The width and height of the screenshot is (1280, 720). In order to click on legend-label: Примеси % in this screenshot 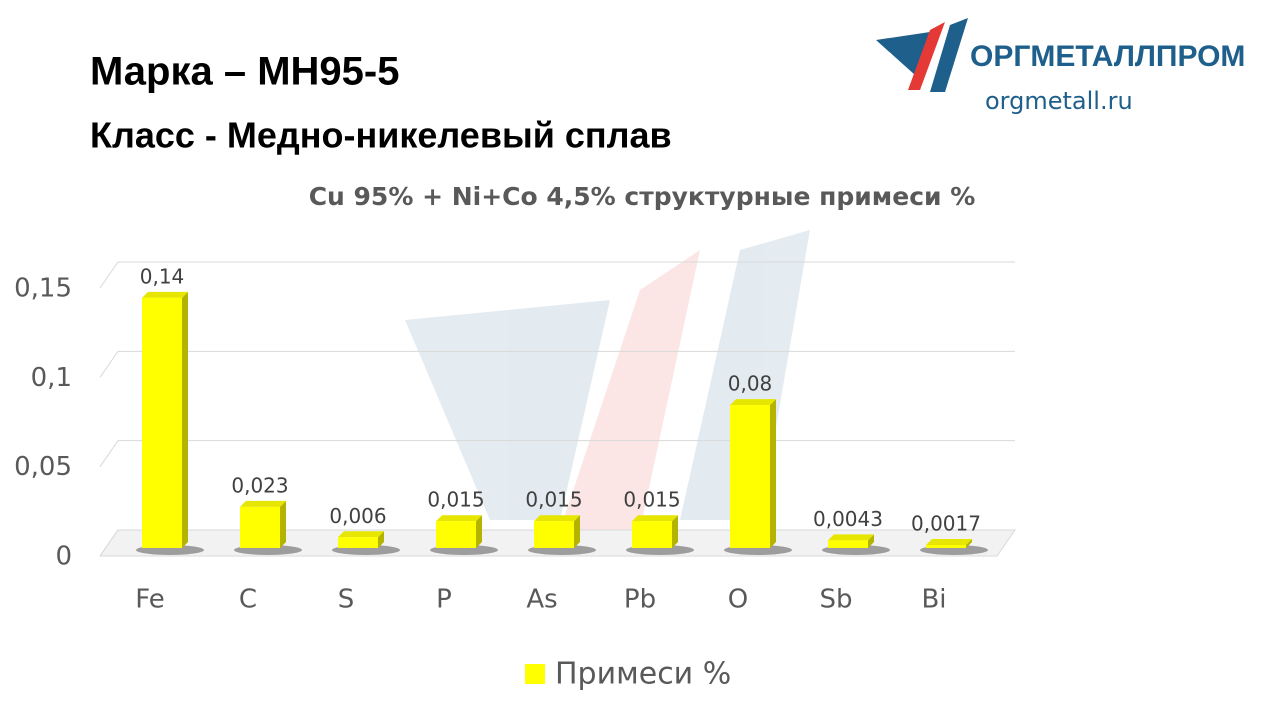, I will do `click(643, 674)`.